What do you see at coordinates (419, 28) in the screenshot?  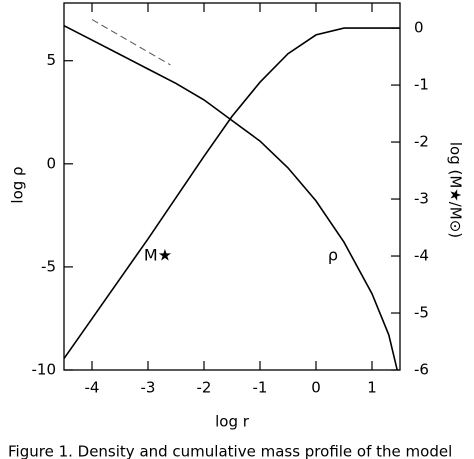 I see `y2-tick-label: 0` at bounding box center [419, 28].